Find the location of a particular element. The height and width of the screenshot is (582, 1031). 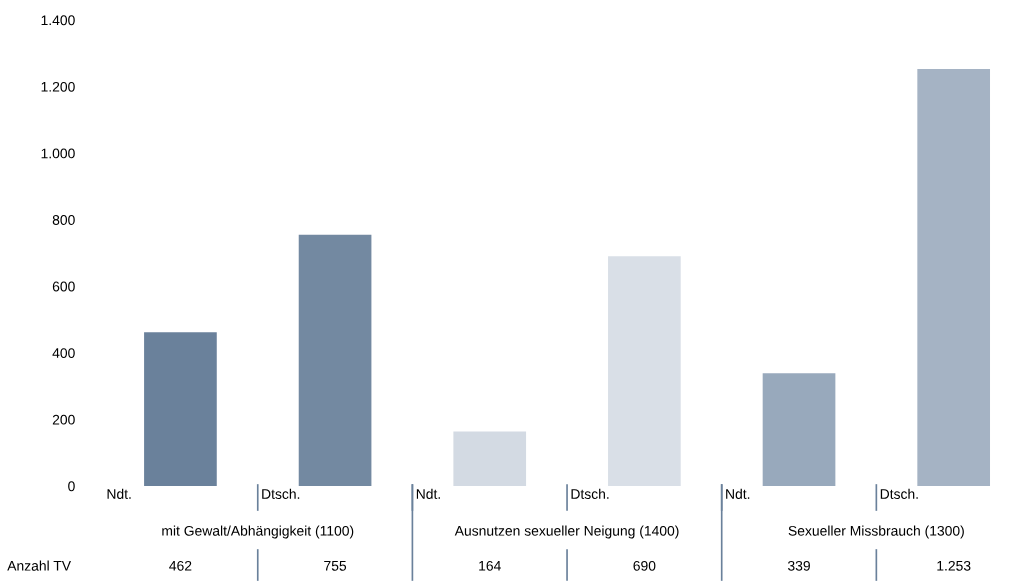

y-tick-label: 600 is located at coordinates (63, 286).